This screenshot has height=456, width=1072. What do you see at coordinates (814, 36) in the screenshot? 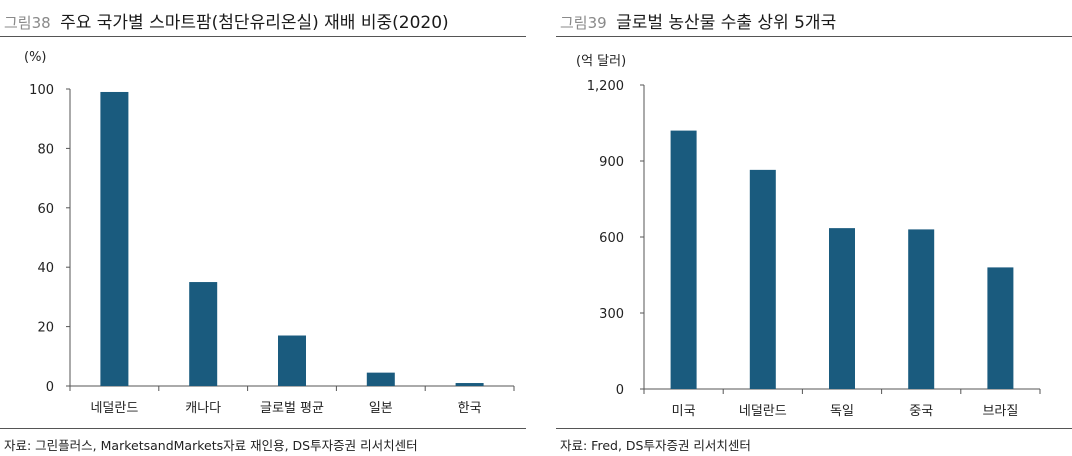
I see `figure-39-top-rule` at bounding box center [814, 36].